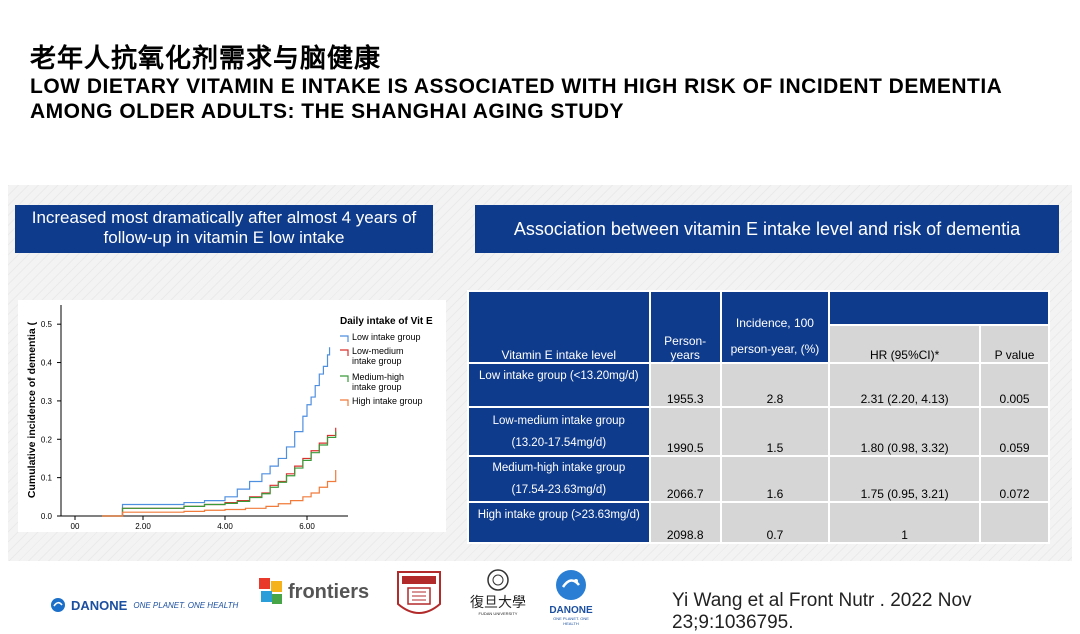 Image resolution: width=1080 pixels, height=634 pixels. What do you see at coordinates (1014, 431) in the screenshot?
I see `cell-p: 0.059` at bounding box center [1014, 431].